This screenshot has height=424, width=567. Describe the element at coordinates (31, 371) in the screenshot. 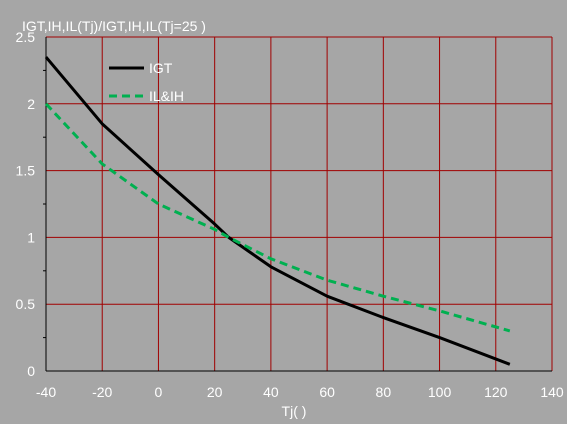

I see `y-tick-label: 0` at that location.